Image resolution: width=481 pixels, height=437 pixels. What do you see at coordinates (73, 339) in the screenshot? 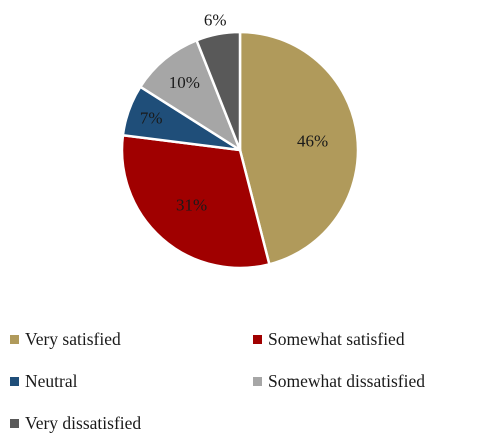
I see `legend-label: Very satisfied` at bounding box center [73, 339].